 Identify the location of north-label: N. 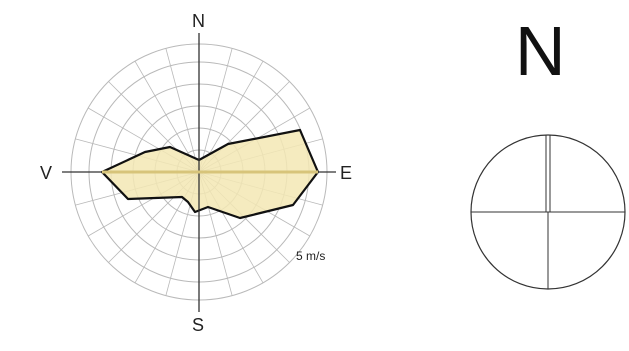
(198, 21).